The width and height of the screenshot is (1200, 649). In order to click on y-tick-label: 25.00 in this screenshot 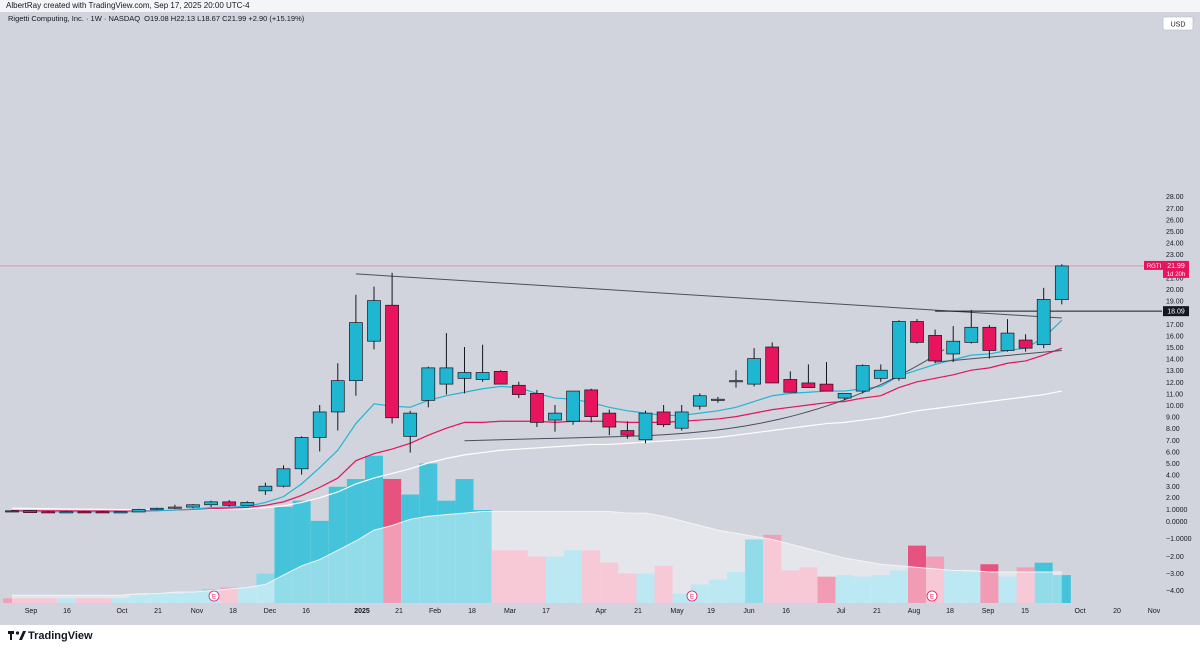, I will do `click(1175, 232)`.